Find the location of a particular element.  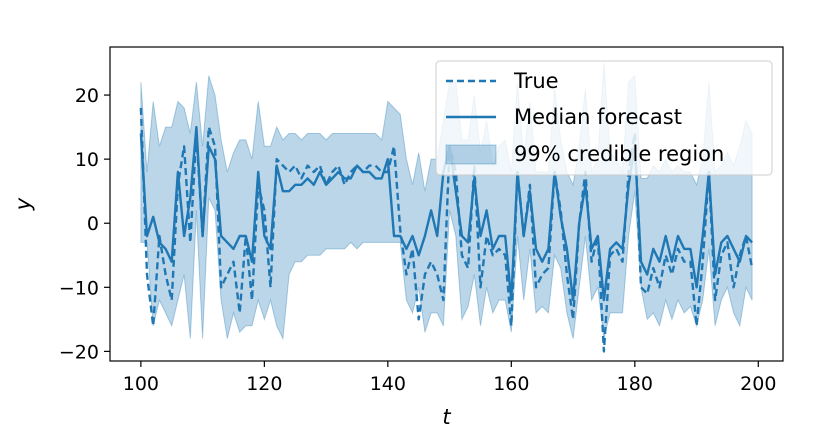

legend-box is located at coordinates (604, 118).